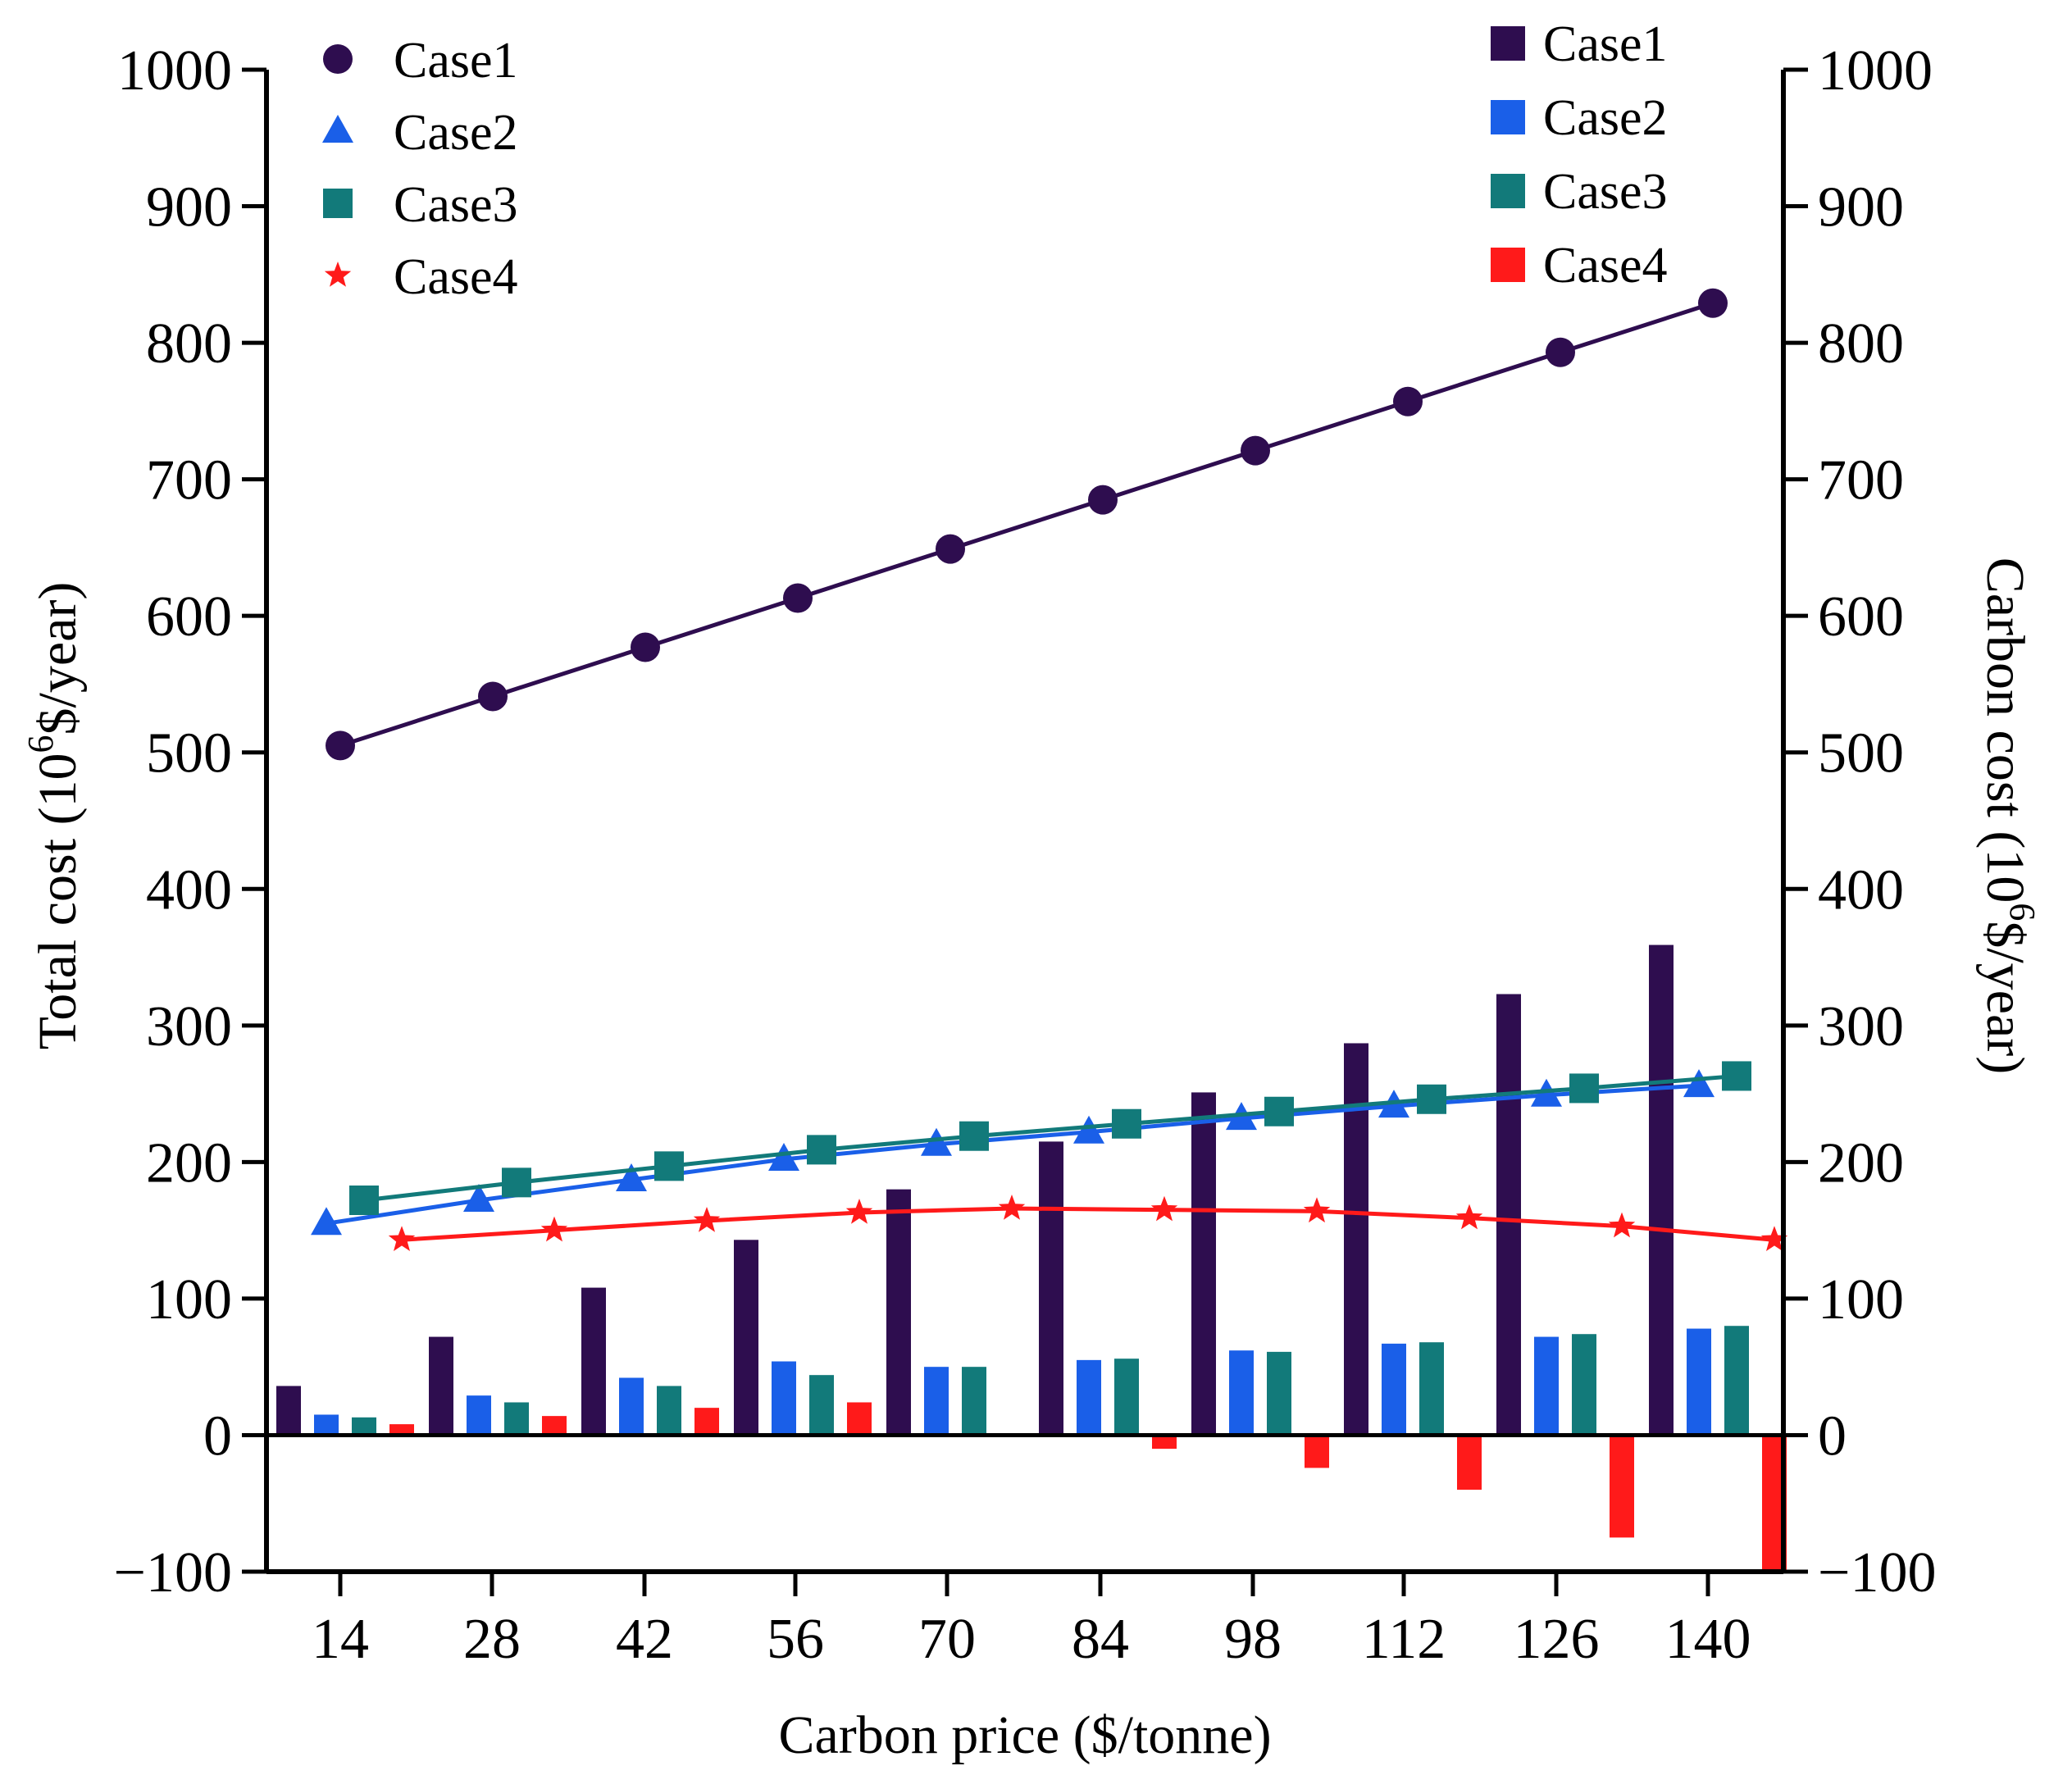  What do you see at coordinates (947, 1639) in the screenshot?
I see `x-tick-label-70: 70` at bounding box center [947, 1639].